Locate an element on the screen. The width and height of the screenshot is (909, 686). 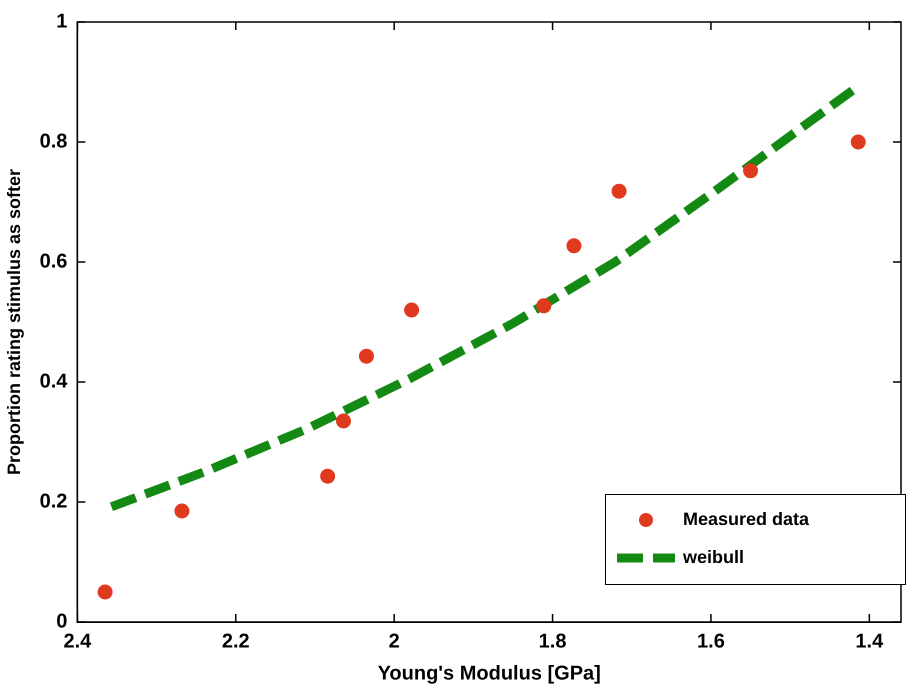
y-tick-label: 0.2 is located at coordinates (54, 501).